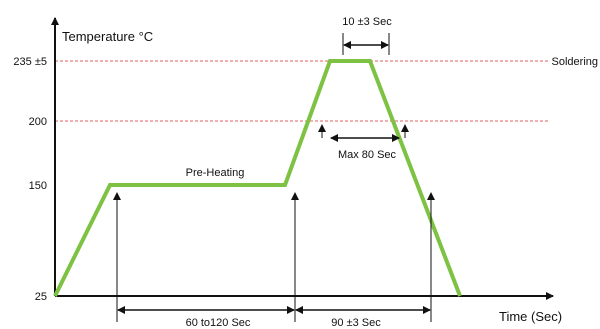 The width and height of the screenshot is (600, 329). I want to click on above-200-duration-label: Max 80 Sec, so click(367, 155).